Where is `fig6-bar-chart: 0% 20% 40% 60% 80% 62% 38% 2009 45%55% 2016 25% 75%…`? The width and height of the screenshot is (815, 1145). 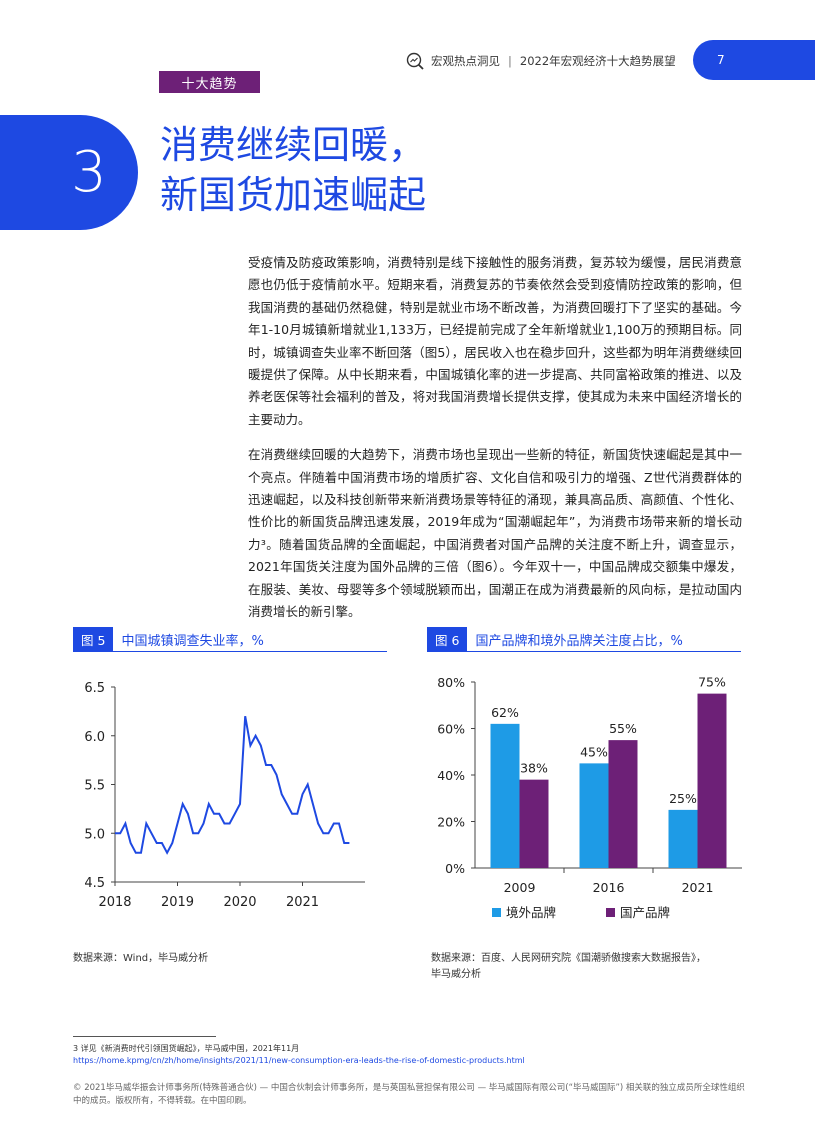
fig6-bar-chart: 0% 20% 40% 60% 80% 62% 38% 2009 45%55% 2016 25% 75%… is located at coordinates (589, 797).